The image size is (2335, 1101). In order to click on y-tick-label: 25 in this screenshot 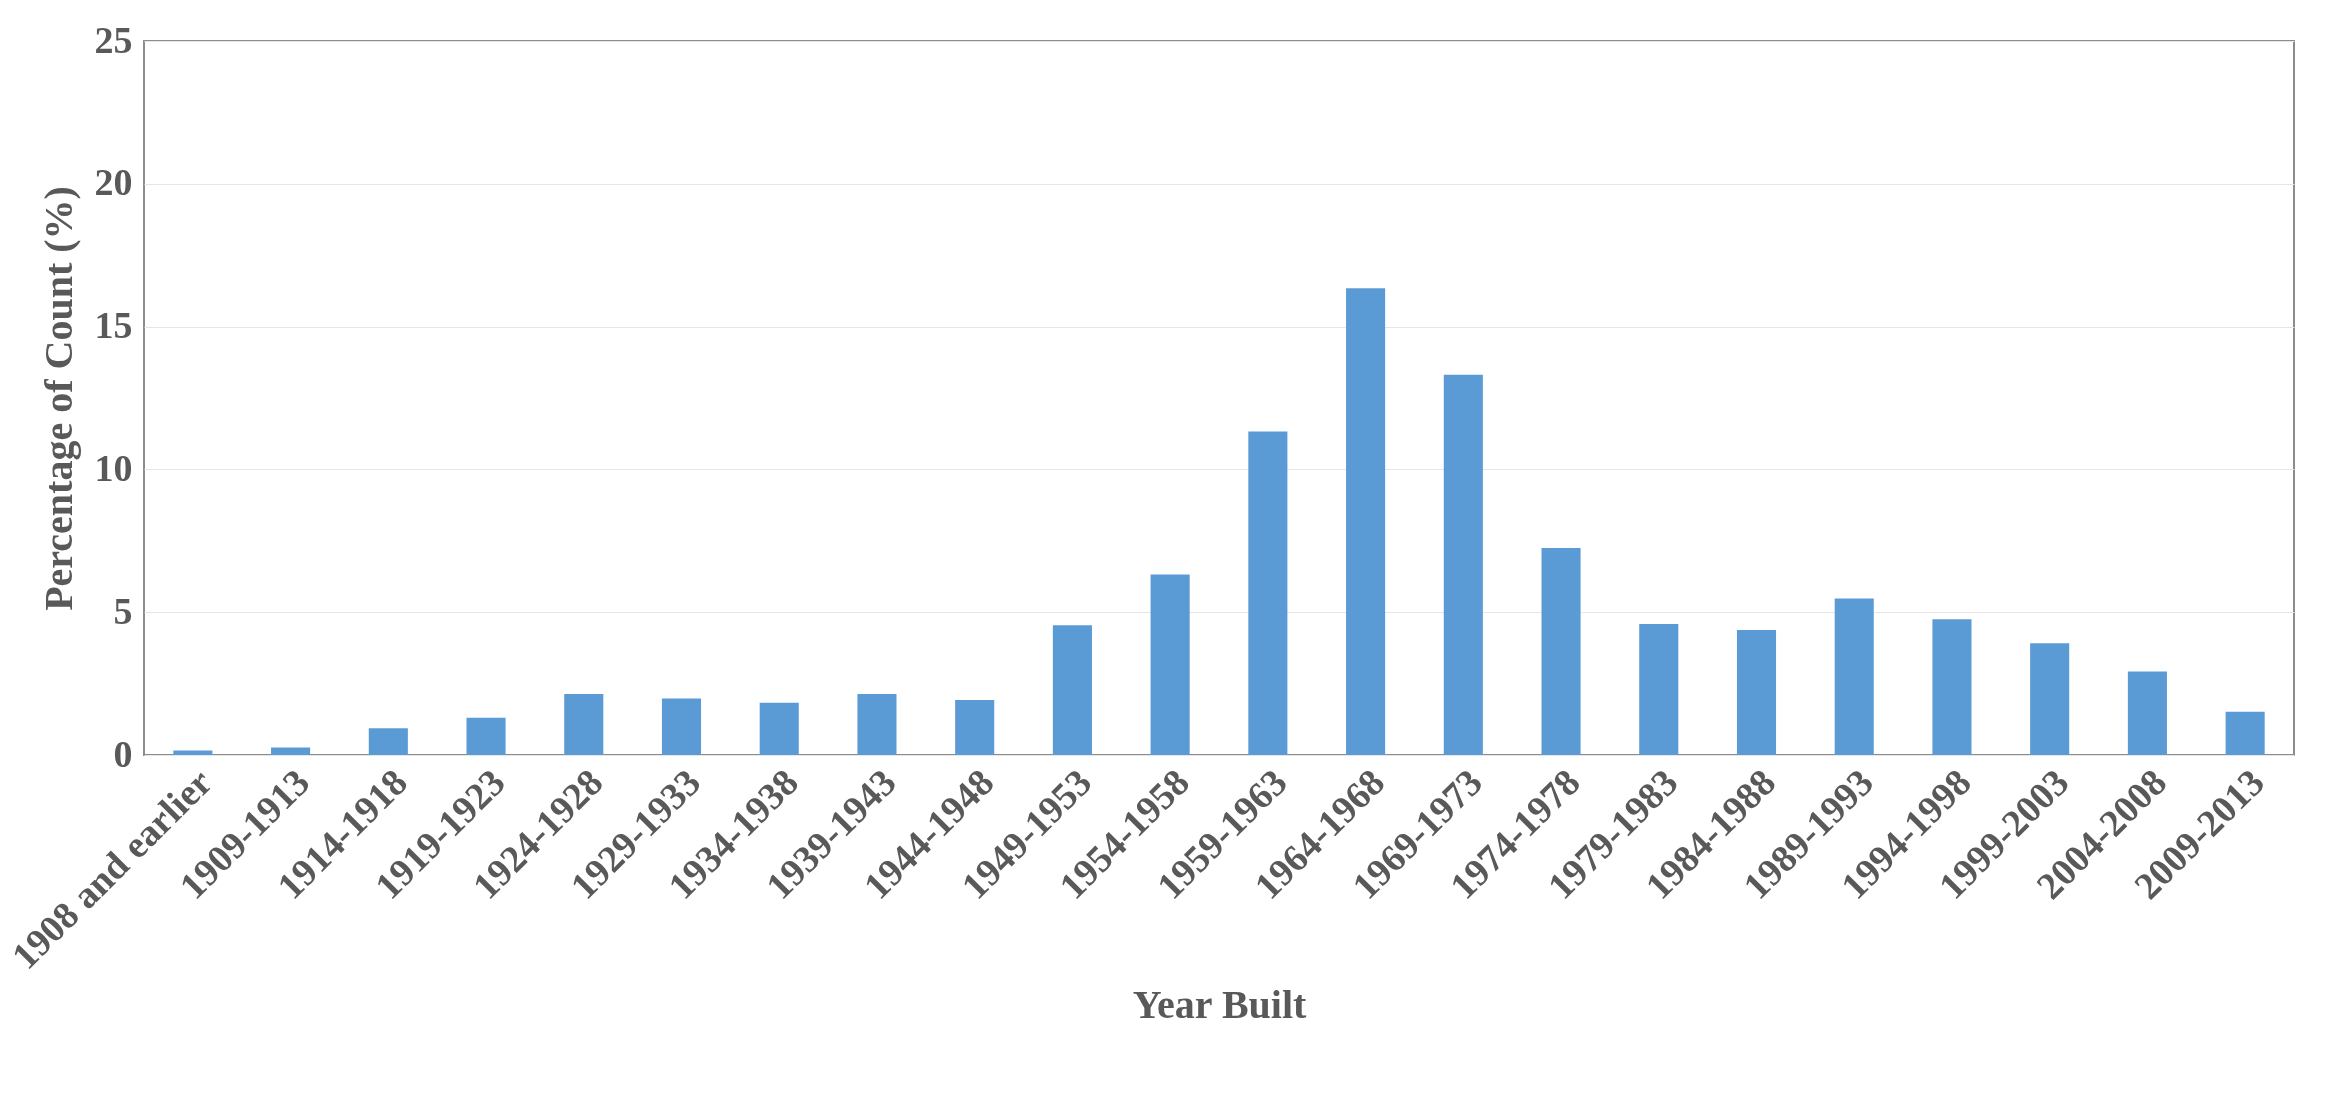, I will do `click(113, 39)`.